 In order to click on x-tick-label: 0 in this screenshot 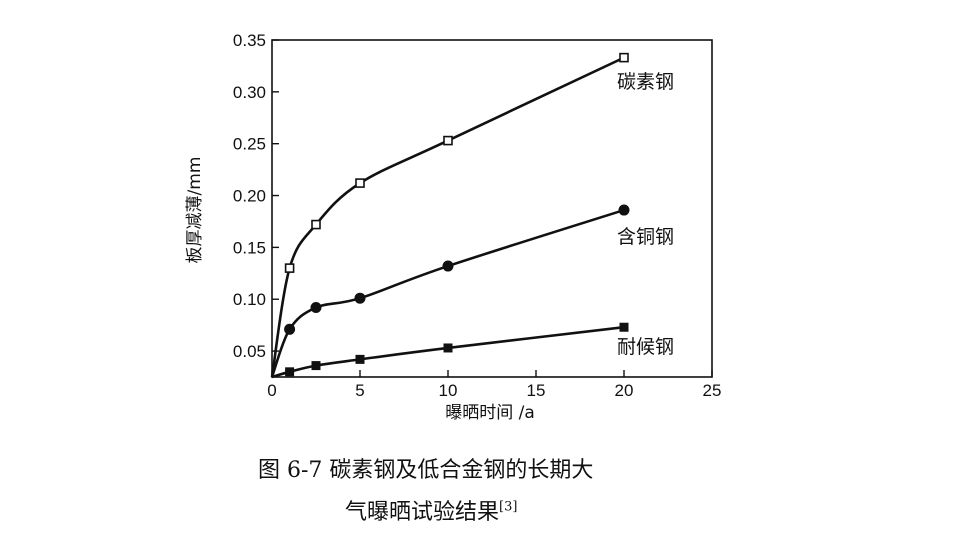, I will do `click(271, 390)`.